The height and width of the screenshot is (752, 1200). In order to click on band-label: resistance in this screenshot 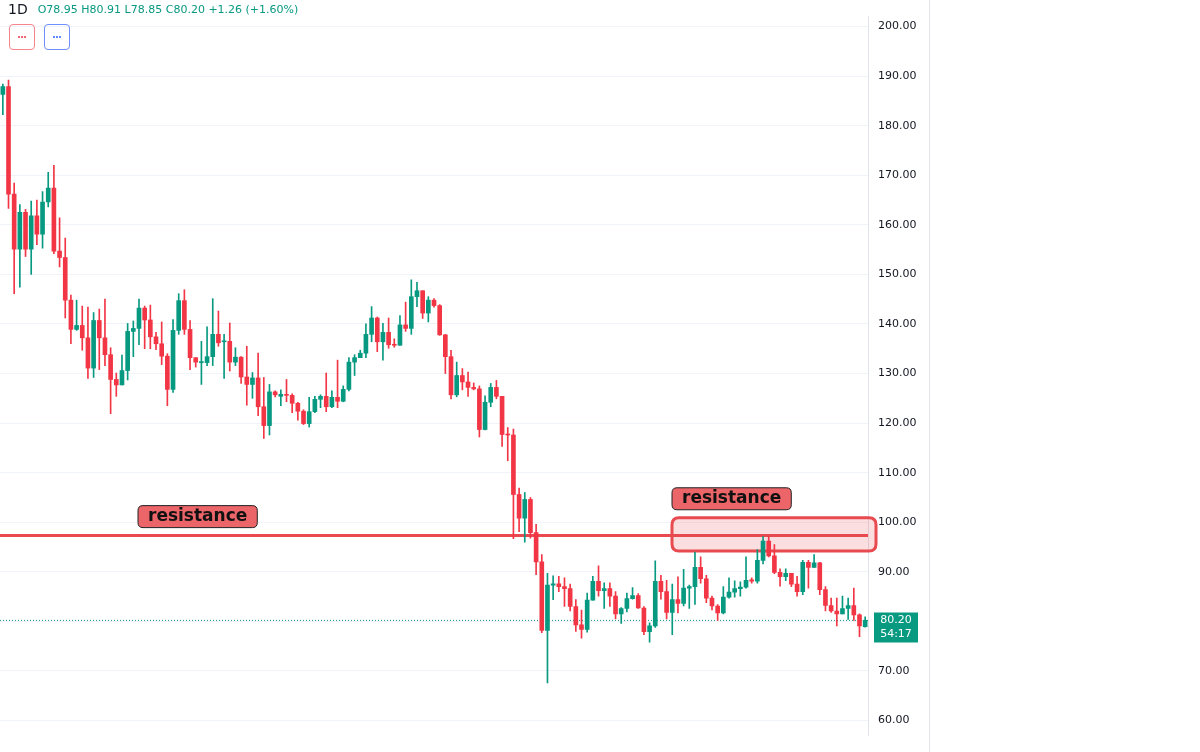, I will do `click(732, 497)`.